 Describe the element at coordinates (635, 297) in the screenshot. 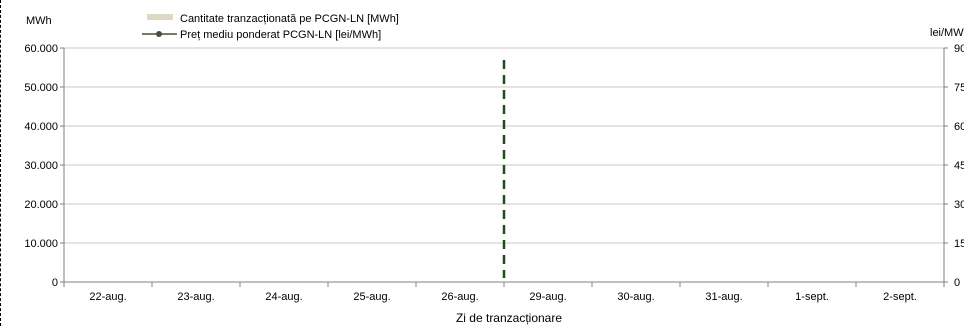

I see `x-tick-label-6: 30-aug.` at that location.